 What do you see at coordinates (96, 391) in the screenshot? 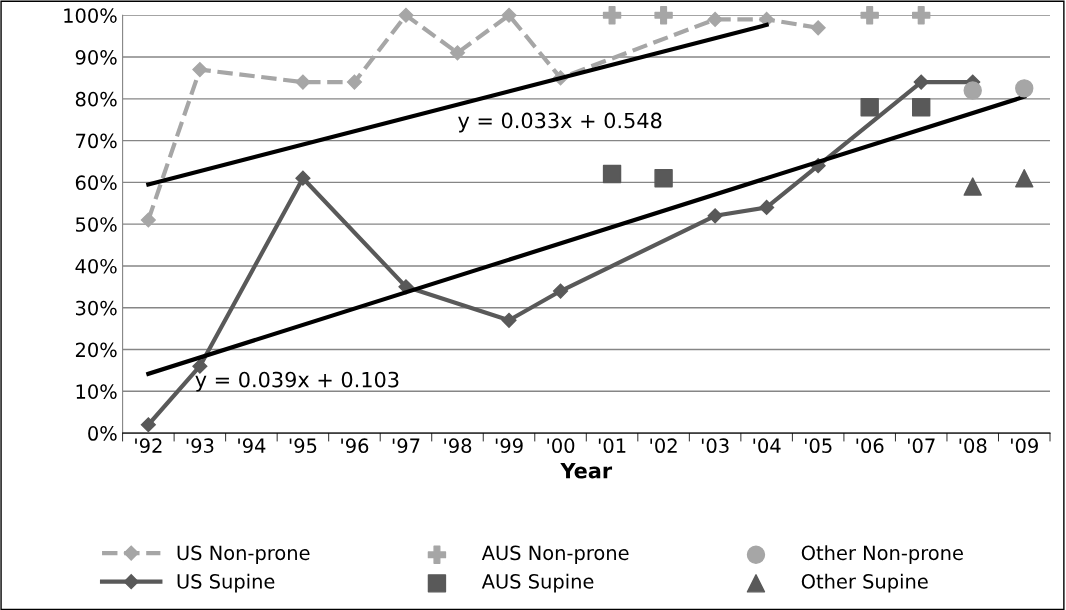
I see `y-tick-label: 10%` at bounding box center [96, 391].